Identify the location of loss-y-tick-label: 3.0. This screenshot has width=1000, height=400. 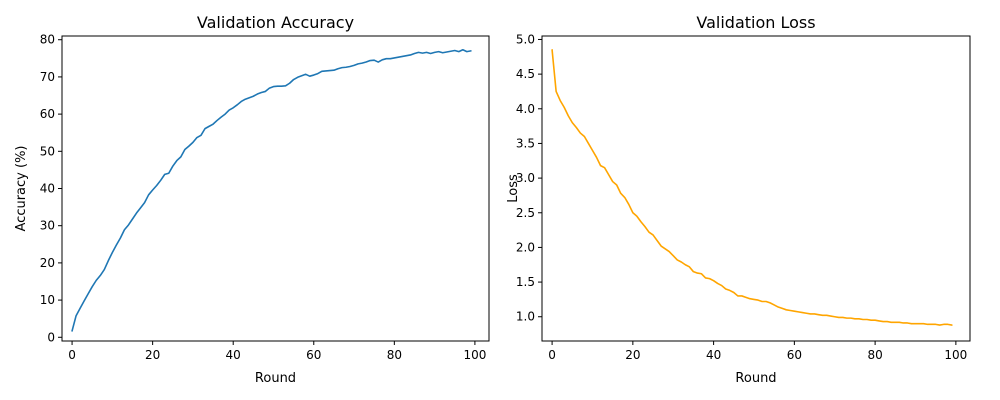
(525, 178).